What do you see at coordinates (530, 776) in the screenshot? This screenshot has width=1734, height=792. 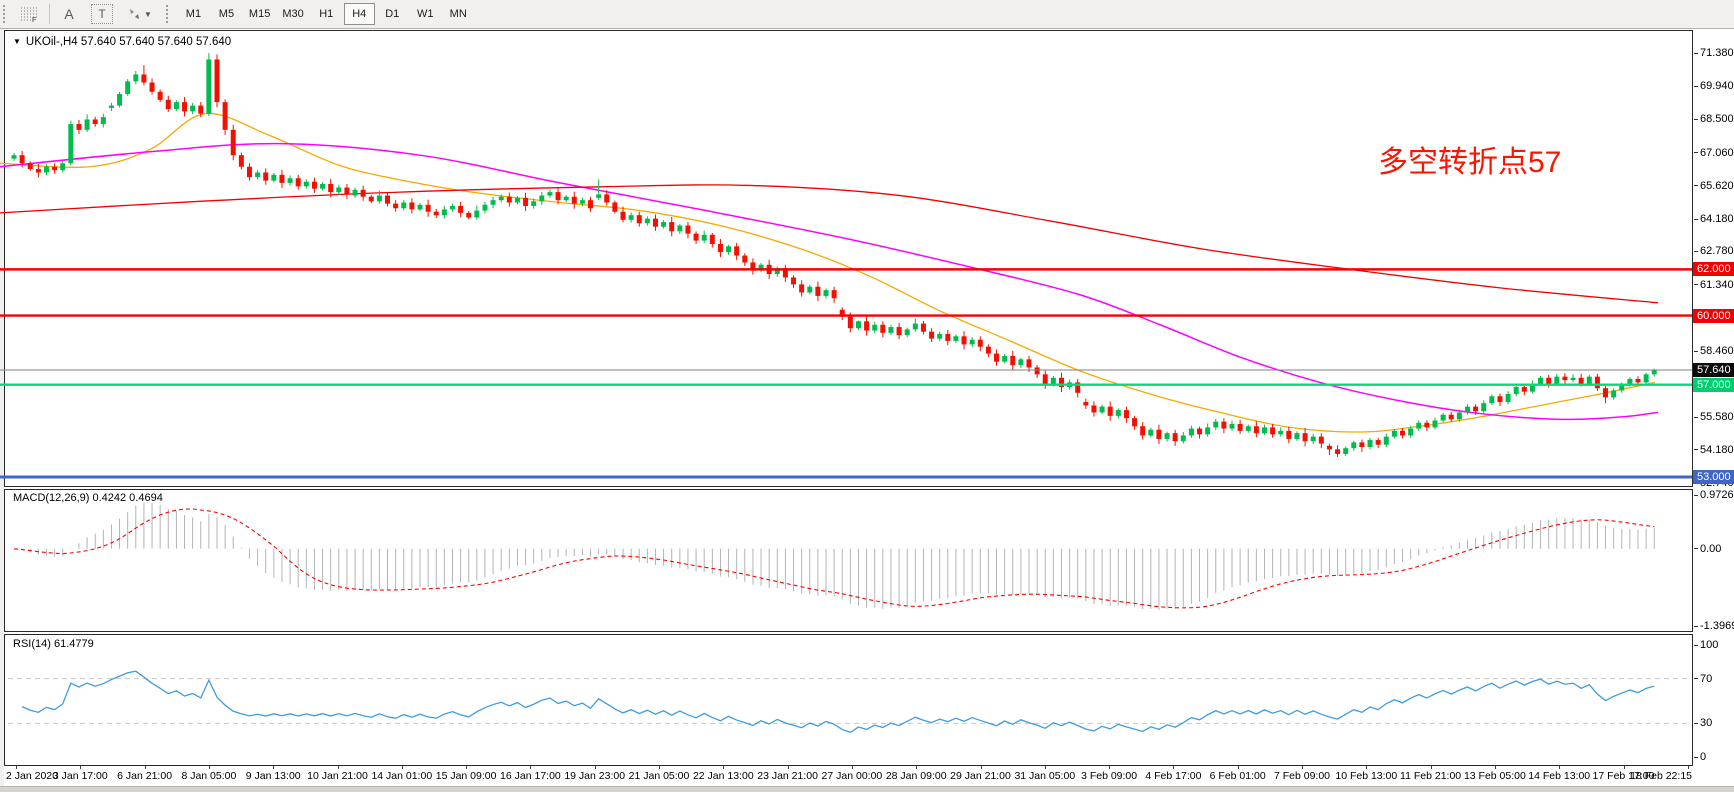 I see `time-label: 16 Jan 17:00` at bounding box center [530, 776].